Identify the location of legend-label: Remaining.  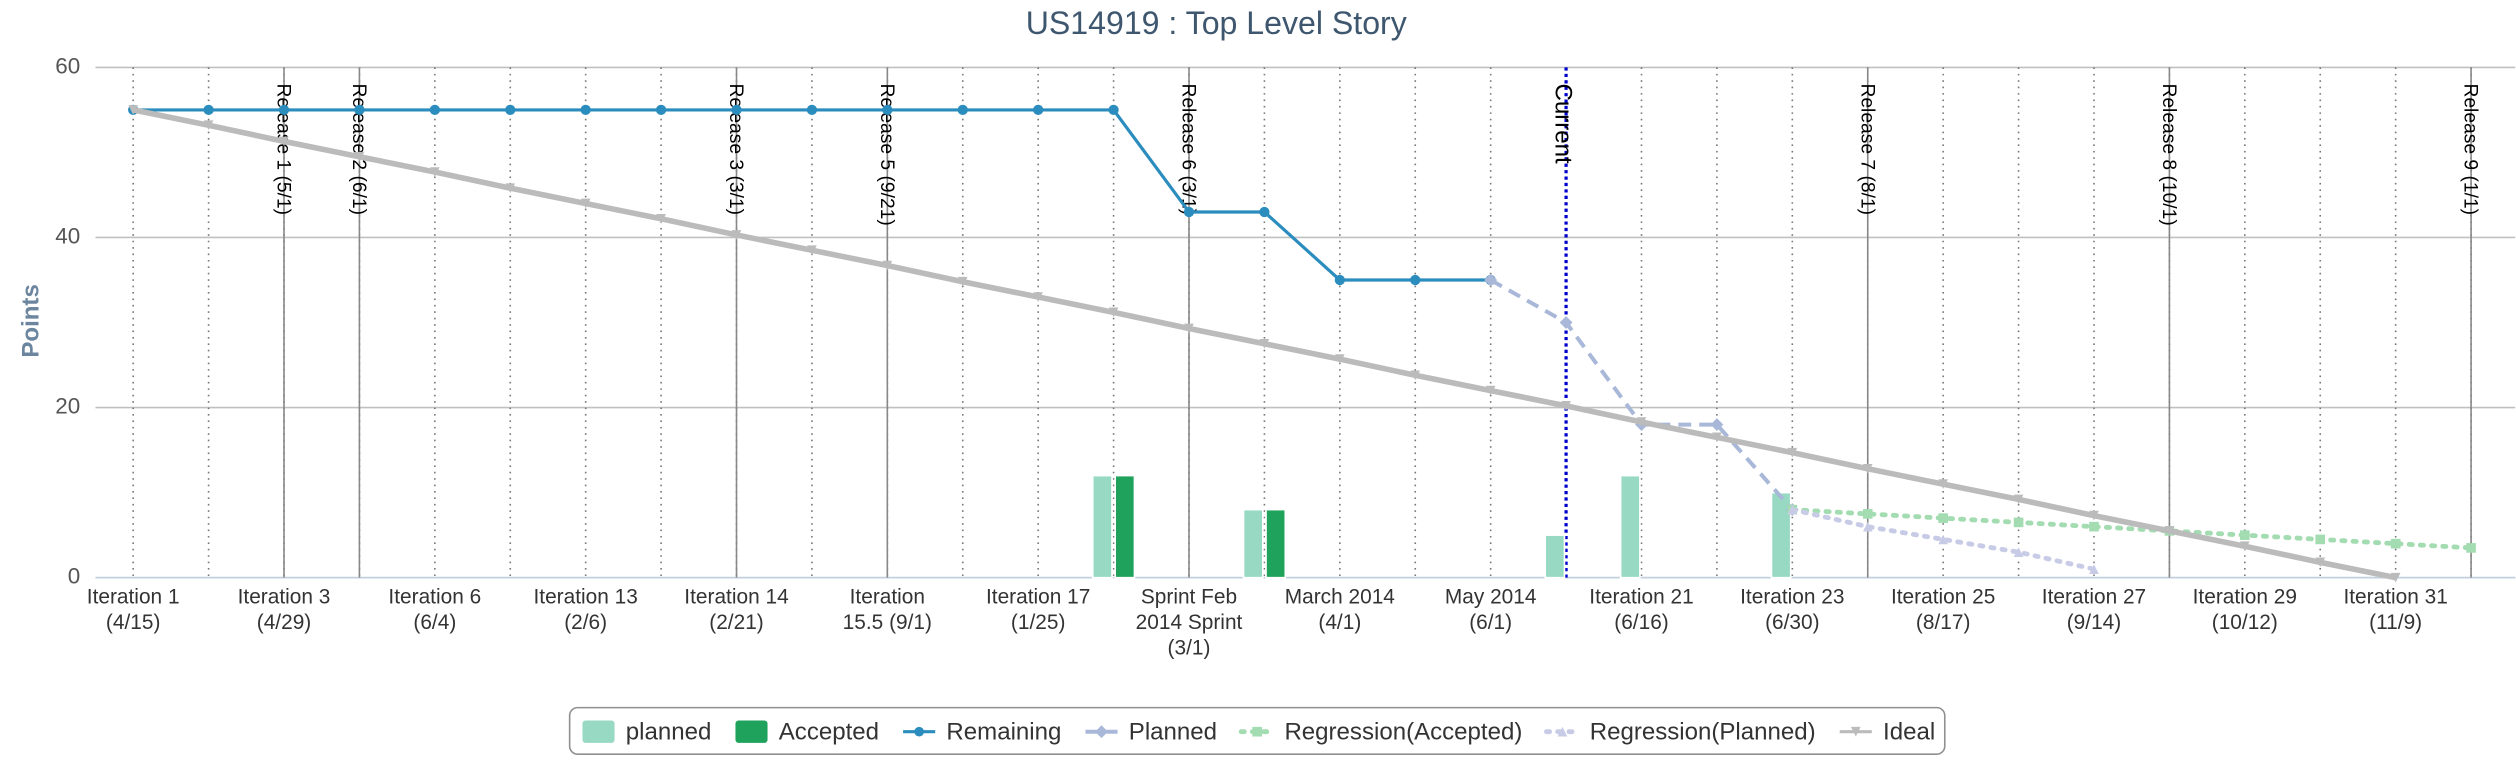
(1003, 732).